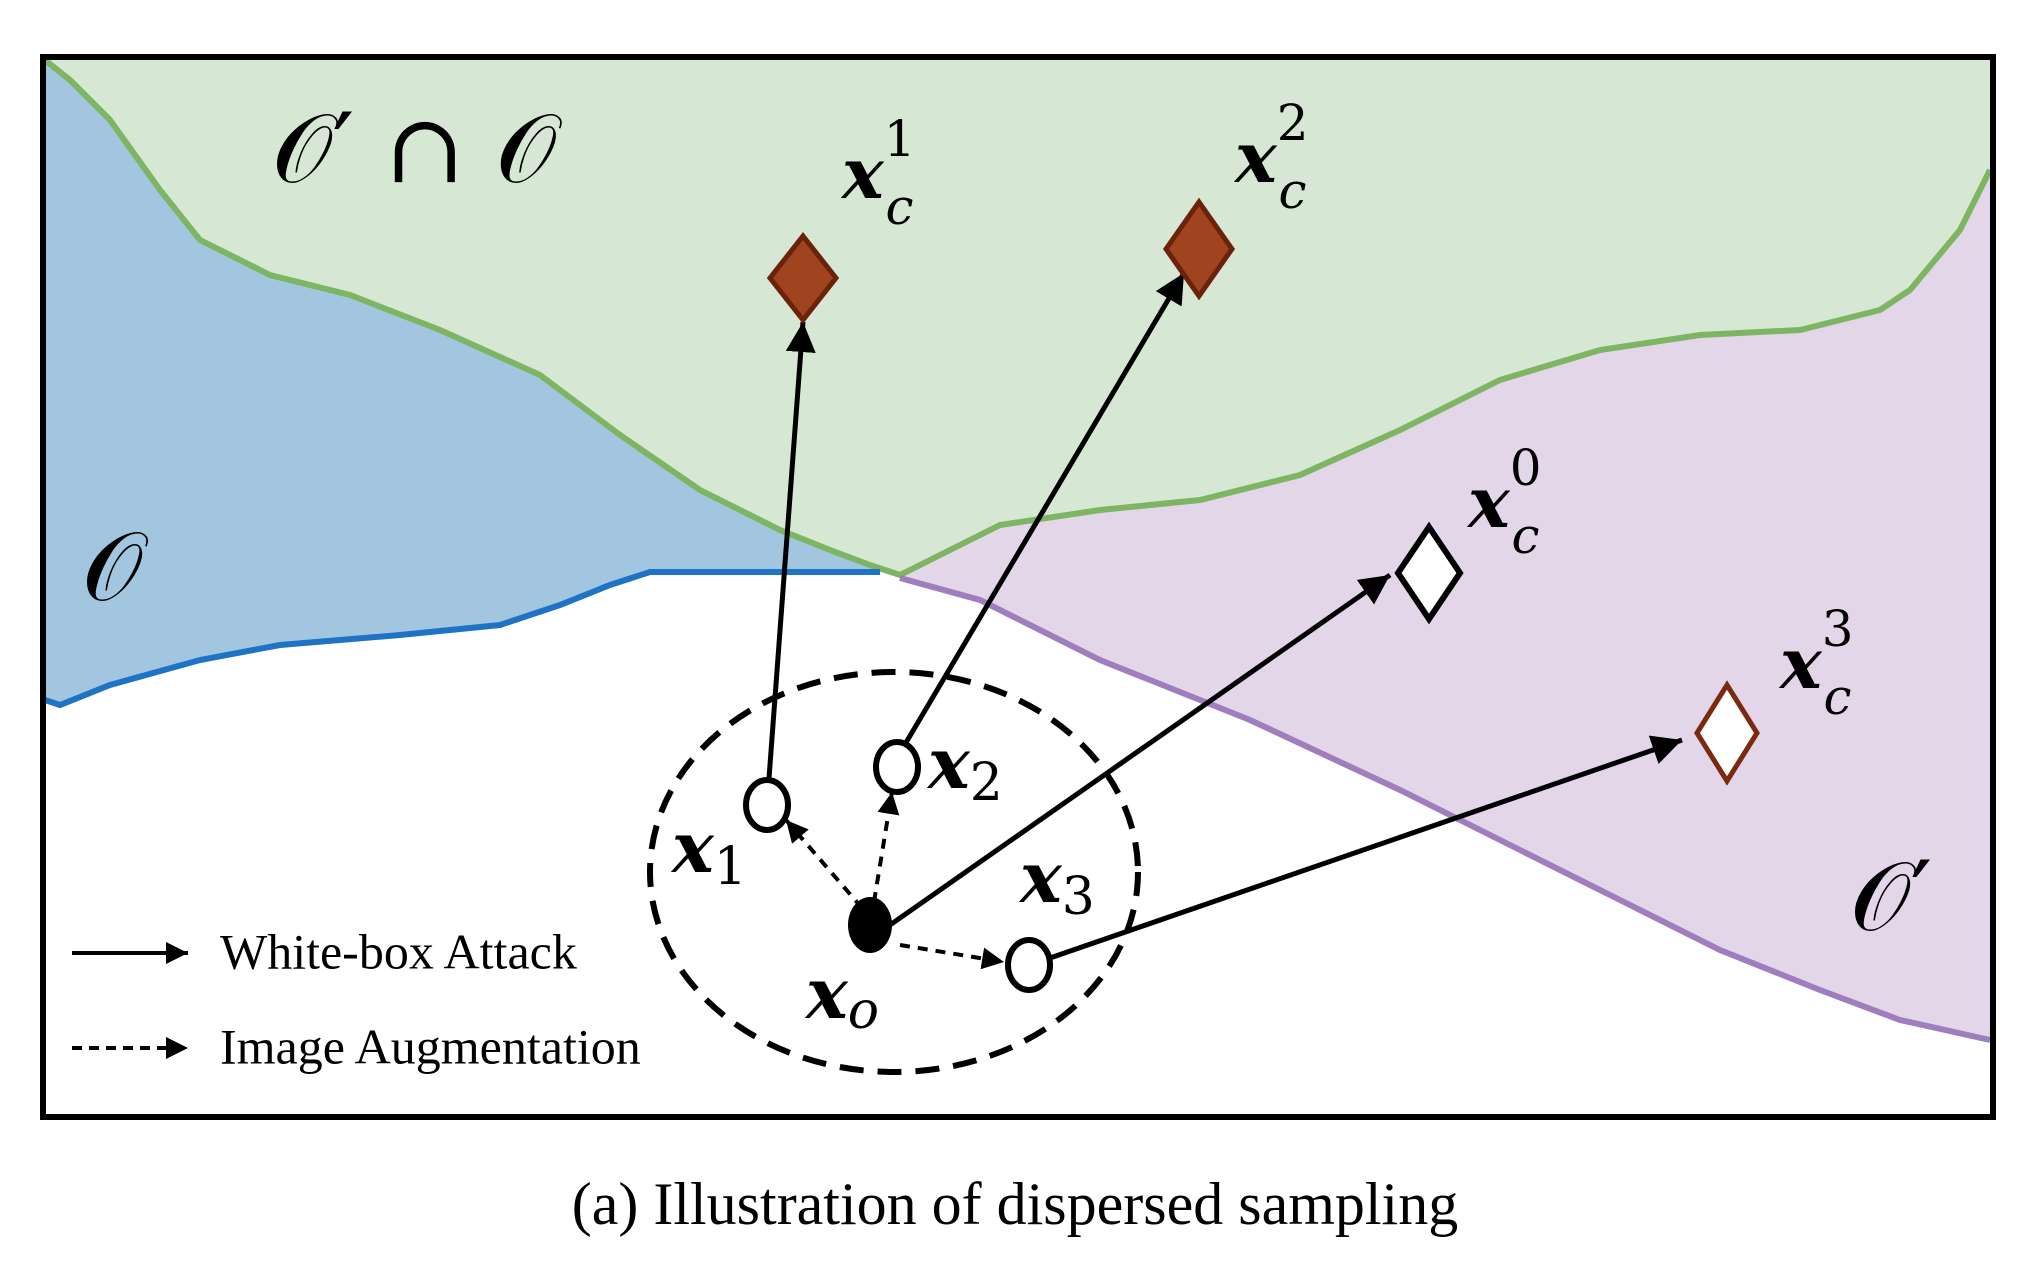 The height and width of the screenshot is (1275, 2030). I want to click on point-xo, so click(870, 925).